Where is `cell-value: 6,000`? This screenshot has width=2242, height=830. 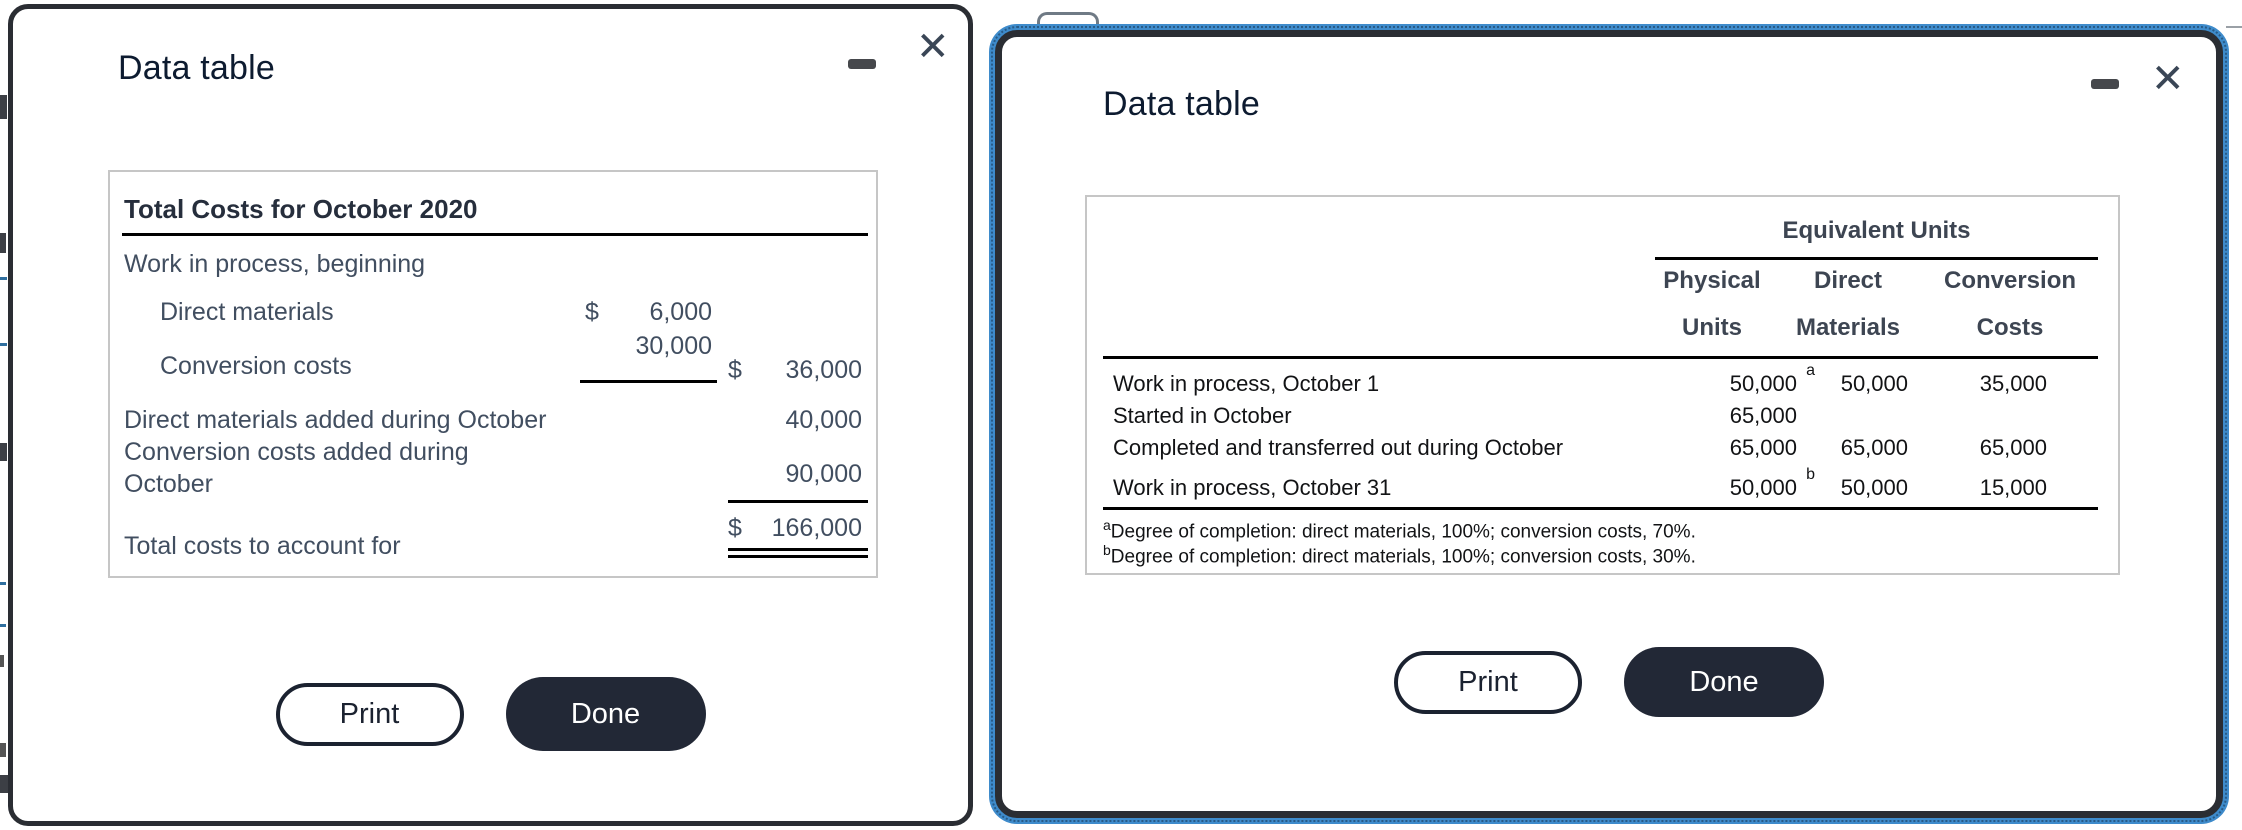 cell-value: 6,000 is located at coordinates (680, 312).